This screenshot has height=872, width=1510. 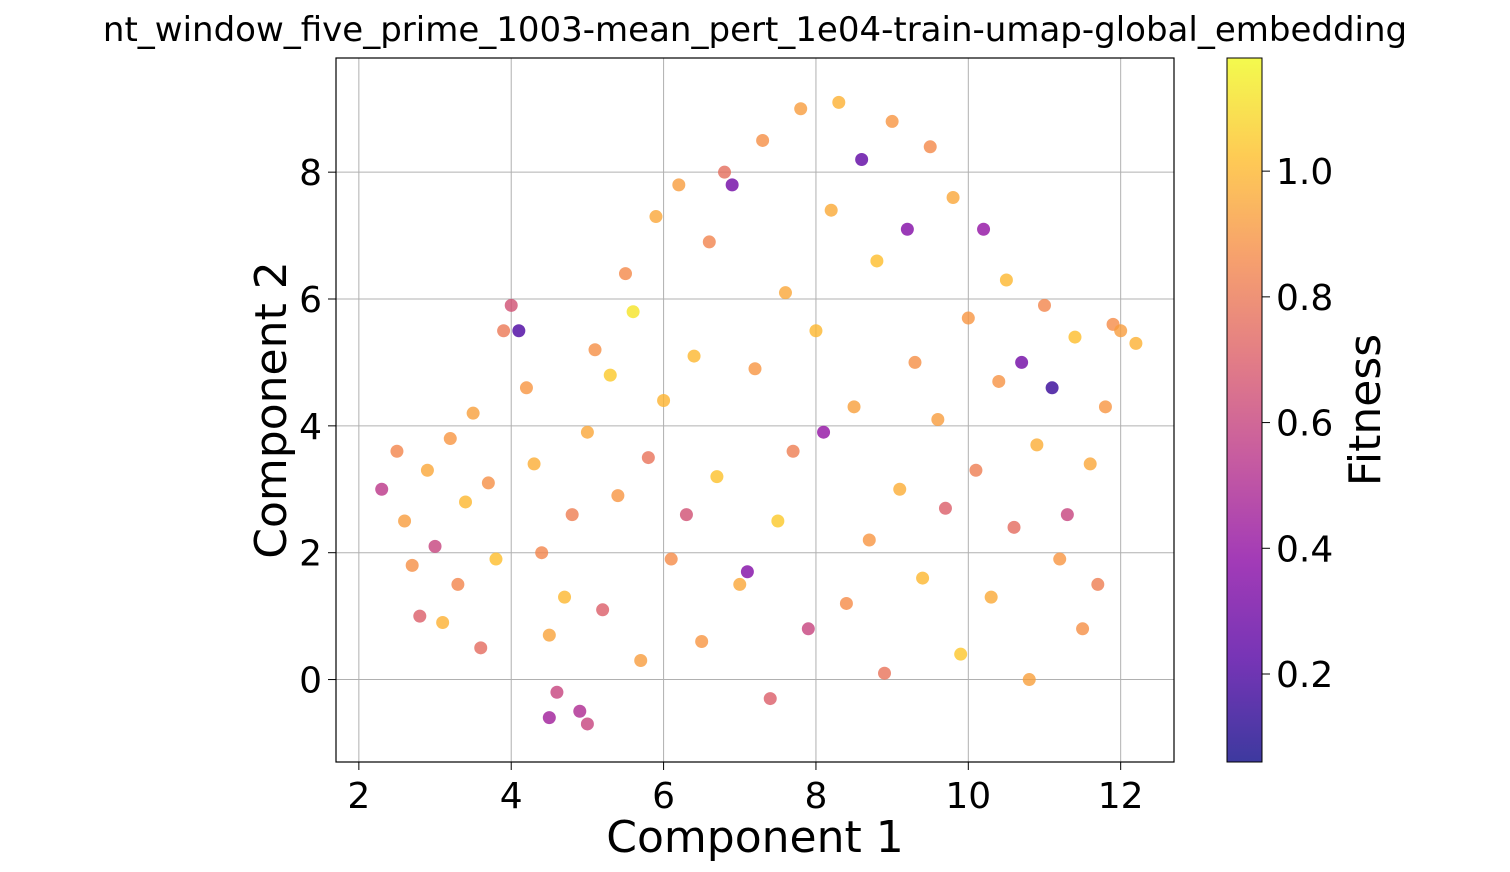 What do you see at coordinates (511, 796) in the screenshot?
I see `x-tick-label: 4` at bounding box center [511, 796].